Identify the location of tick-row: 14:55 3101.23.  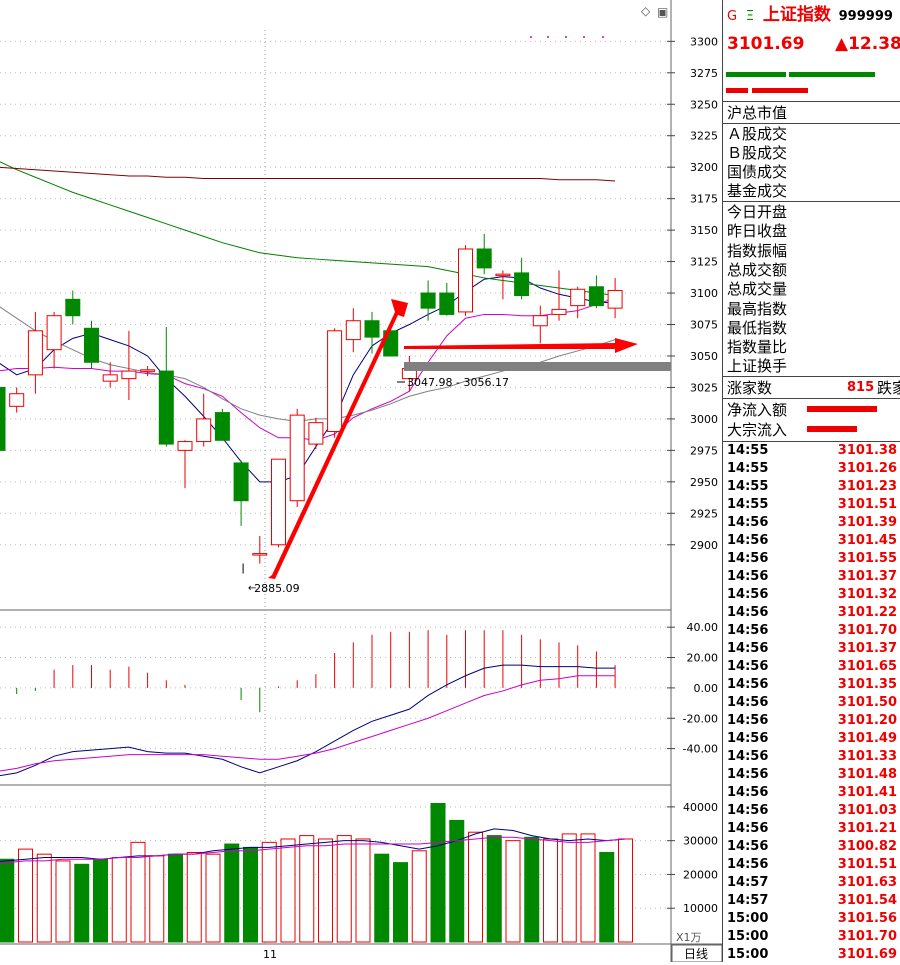
(812, 488).